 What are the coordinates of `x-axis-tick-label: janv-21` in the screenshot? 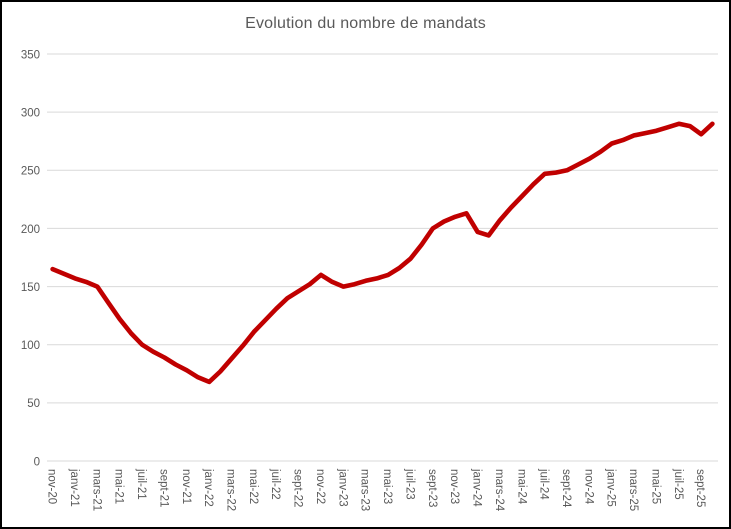 It's located at (74, 487).